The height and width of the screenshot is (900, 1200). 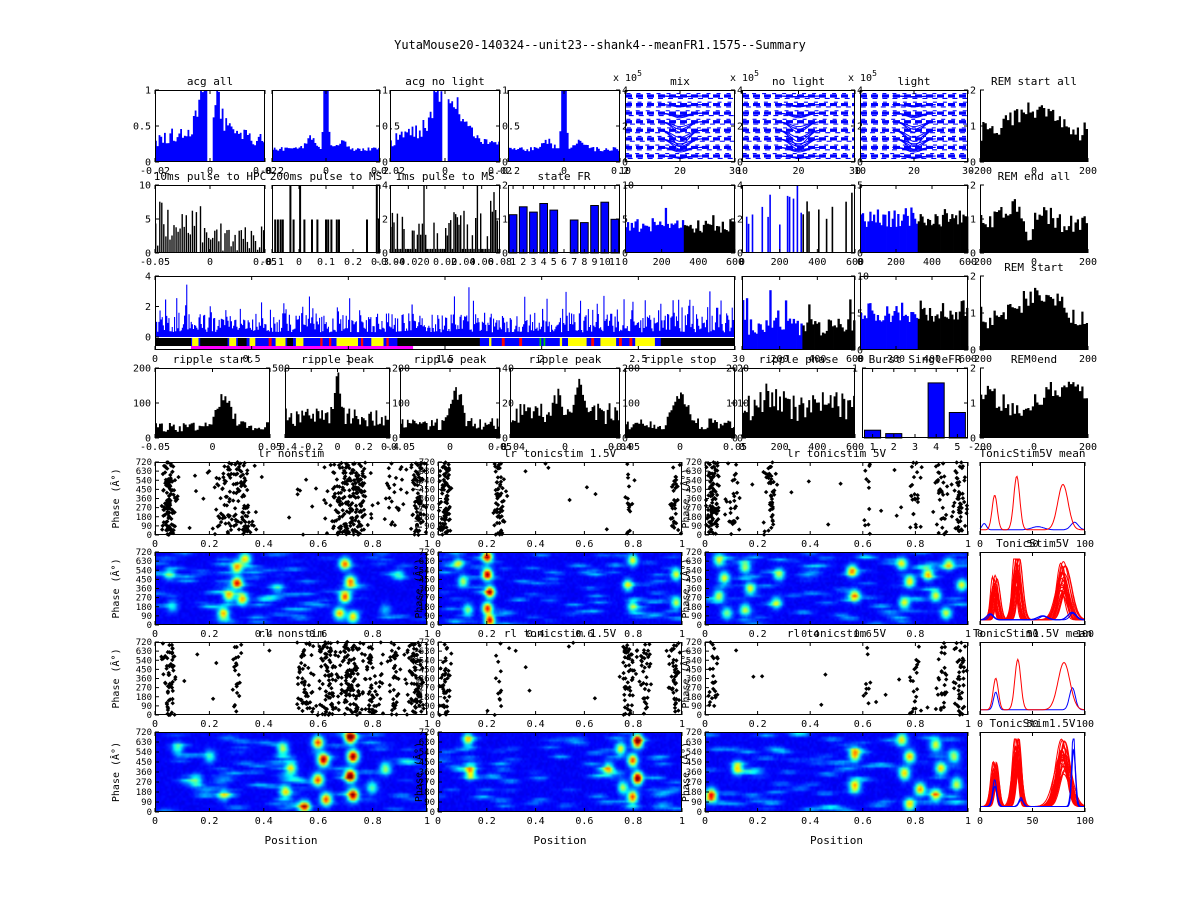 What do you see at coordinates (915, 359) in the screenshot?
I see `plot-title: Burst SingleFR` at bounding box center [915, 359].